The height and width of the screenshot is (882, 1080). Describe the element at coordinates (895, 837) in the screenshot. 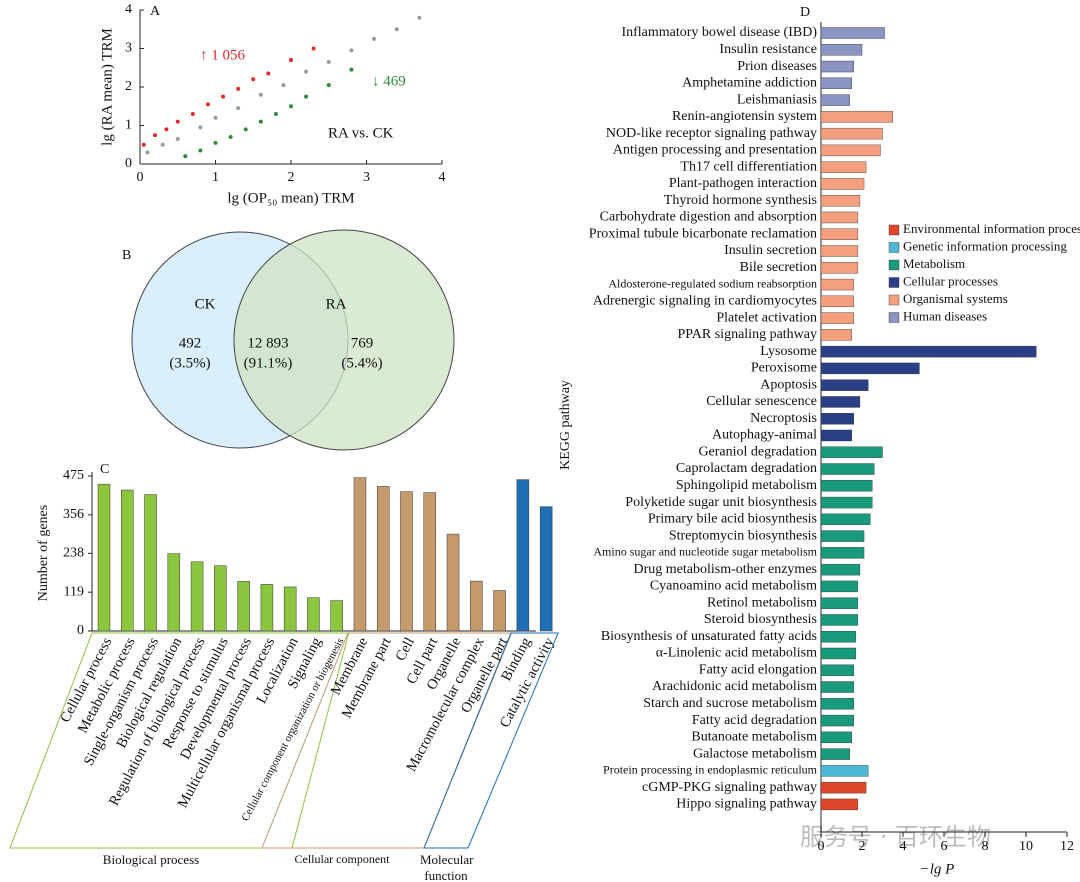

I see `watermark: 服务号 · 百环生物` at that location.